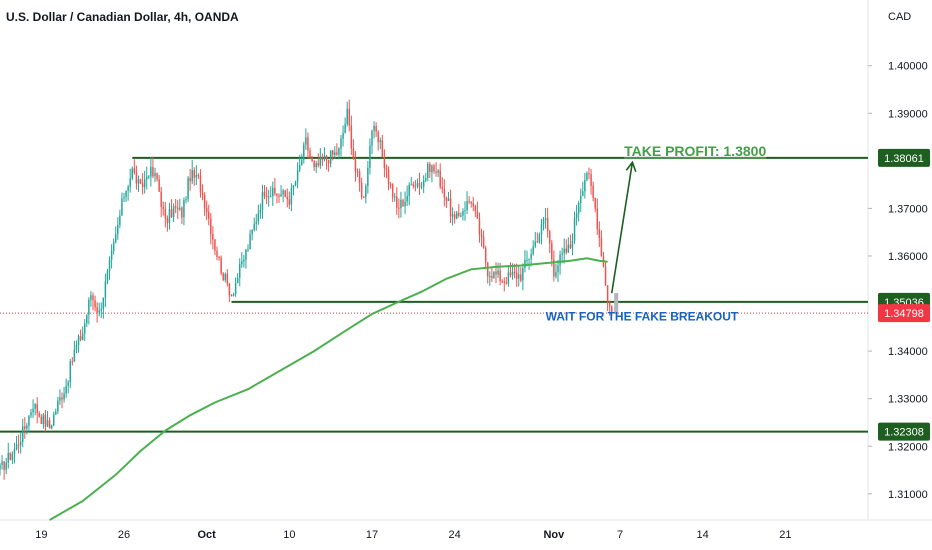 The width and height of the screenshot is (932, 550). What do you see at coordinates (631, 166) in the screenshot?
I see `arrow-head` at bounding box center [631, 166].